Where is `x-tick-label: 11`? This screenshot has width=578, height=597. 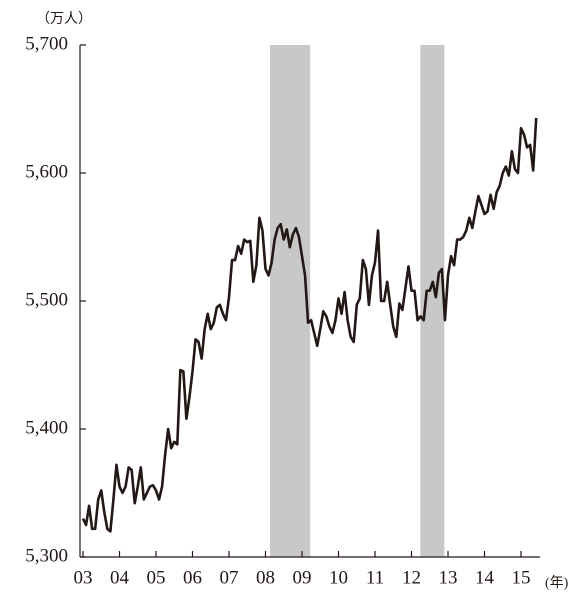
x-tick-label: 11 is located at coordinates (375, 577).